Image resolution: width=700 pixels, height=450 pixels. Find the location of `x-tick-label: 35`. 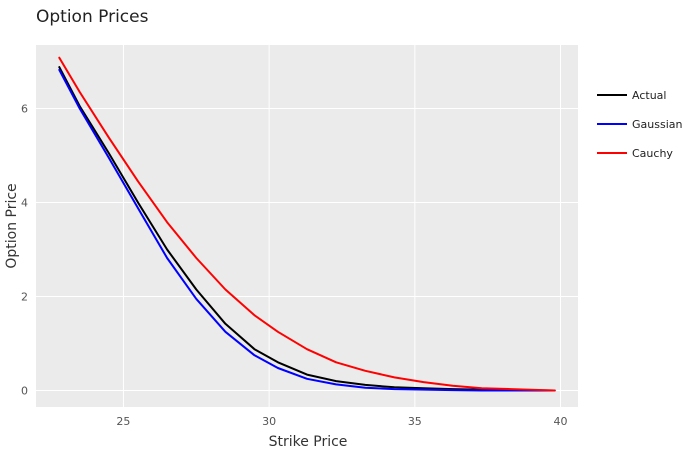

x-tick-label: 35 is located at coordinates (415, 421).